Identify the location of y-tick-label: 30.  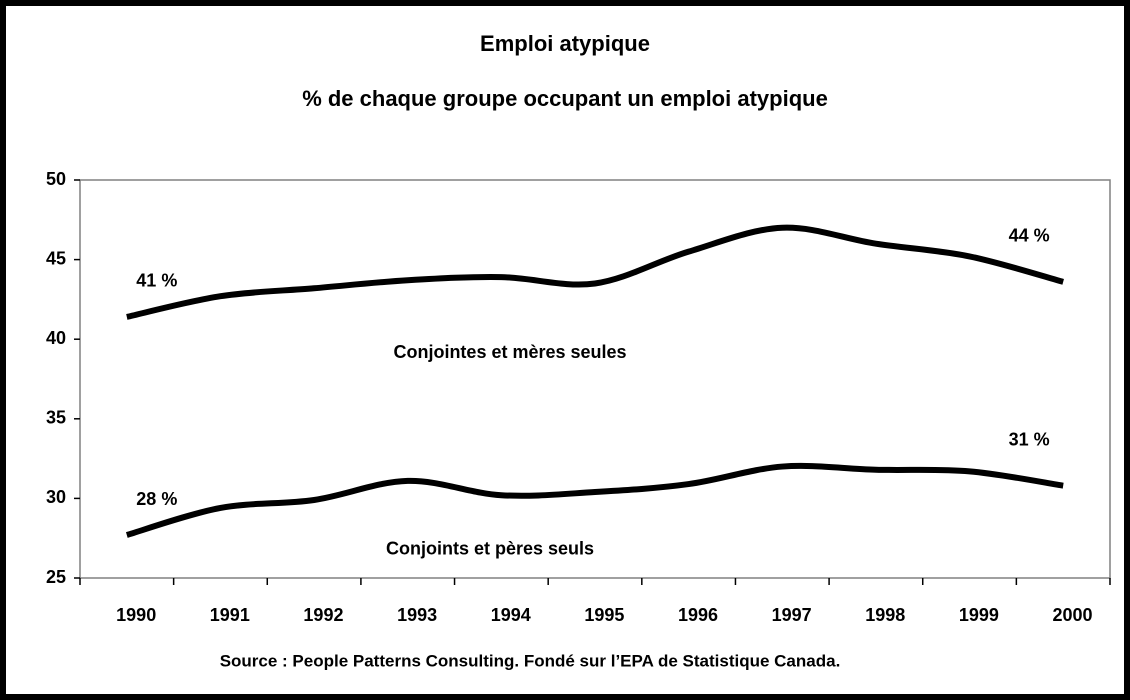
(56, 497).